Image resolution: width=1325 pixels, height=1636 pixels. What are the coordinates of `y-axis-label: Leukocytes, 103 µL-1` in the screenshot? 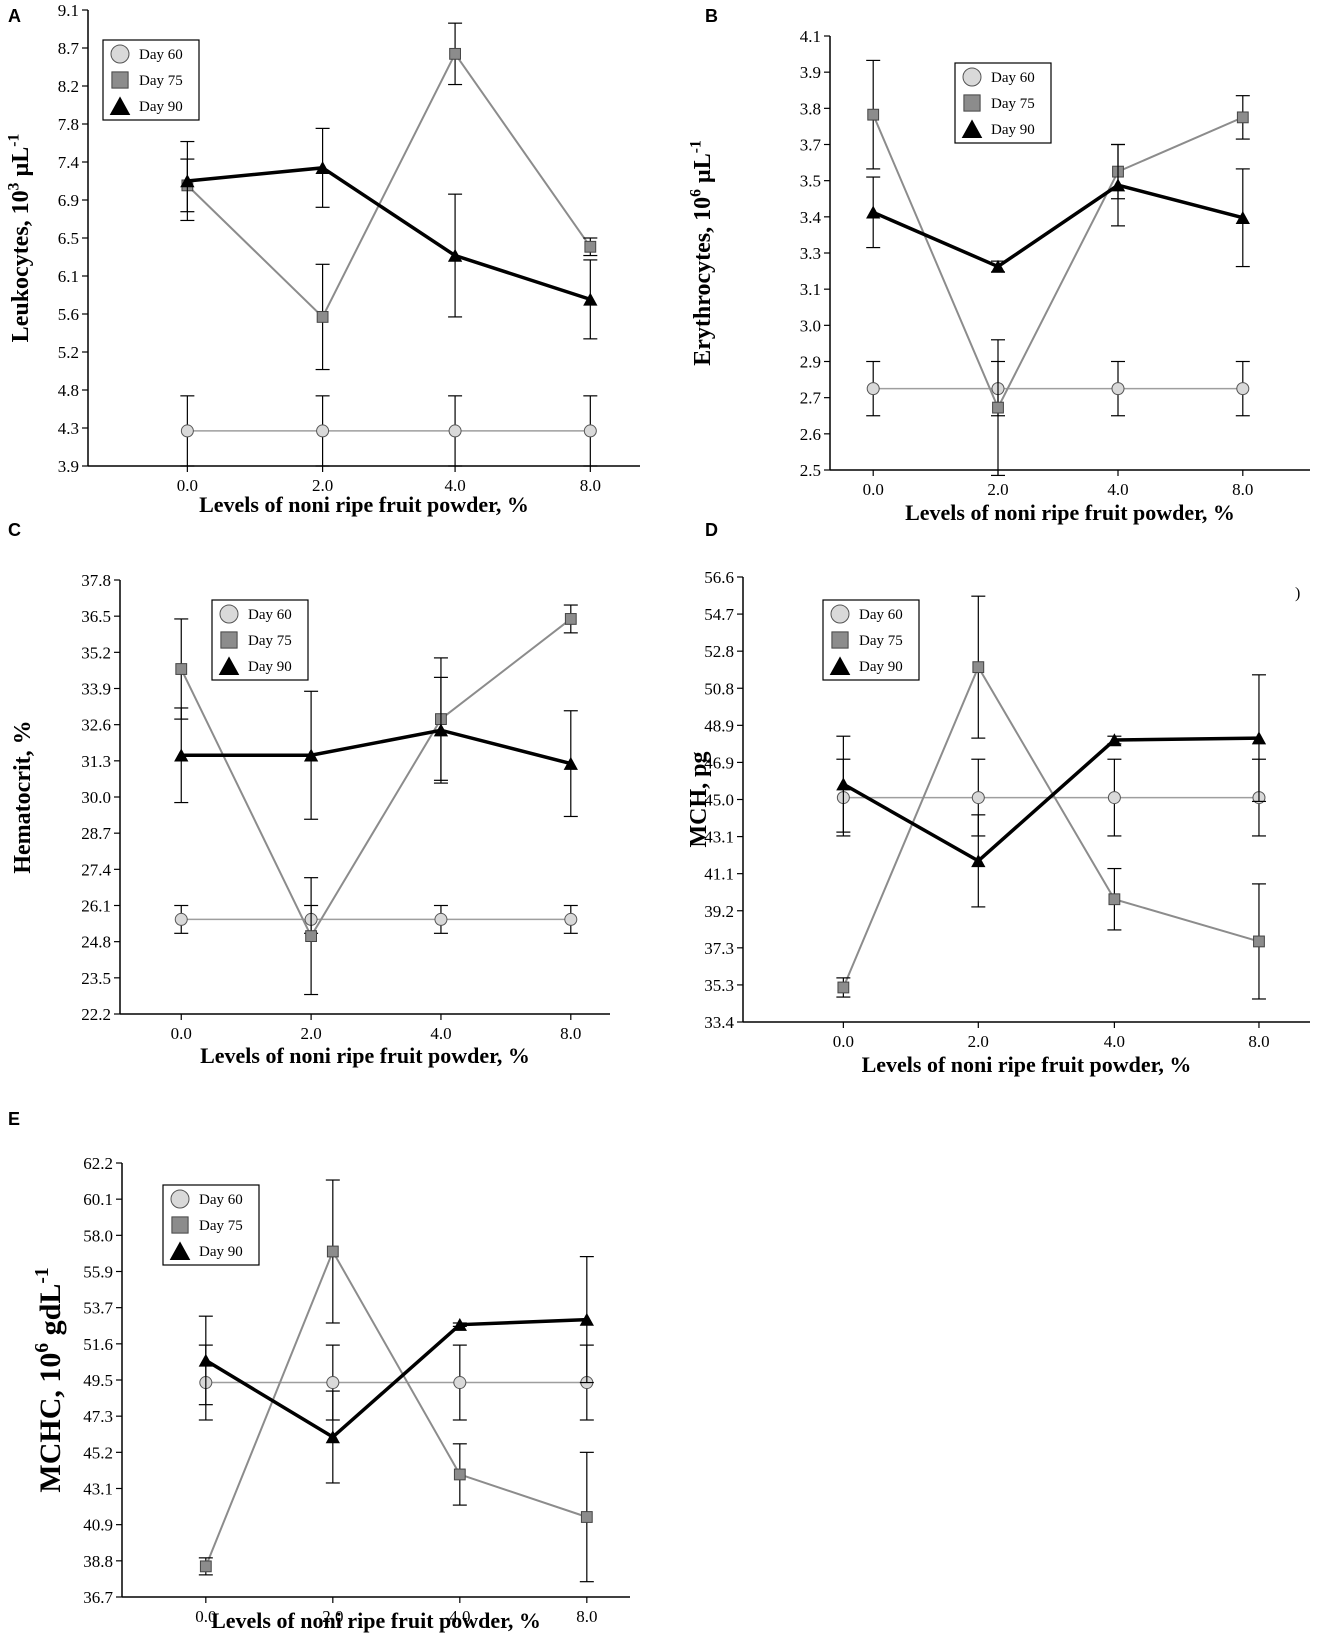 It's located at (19, 238).